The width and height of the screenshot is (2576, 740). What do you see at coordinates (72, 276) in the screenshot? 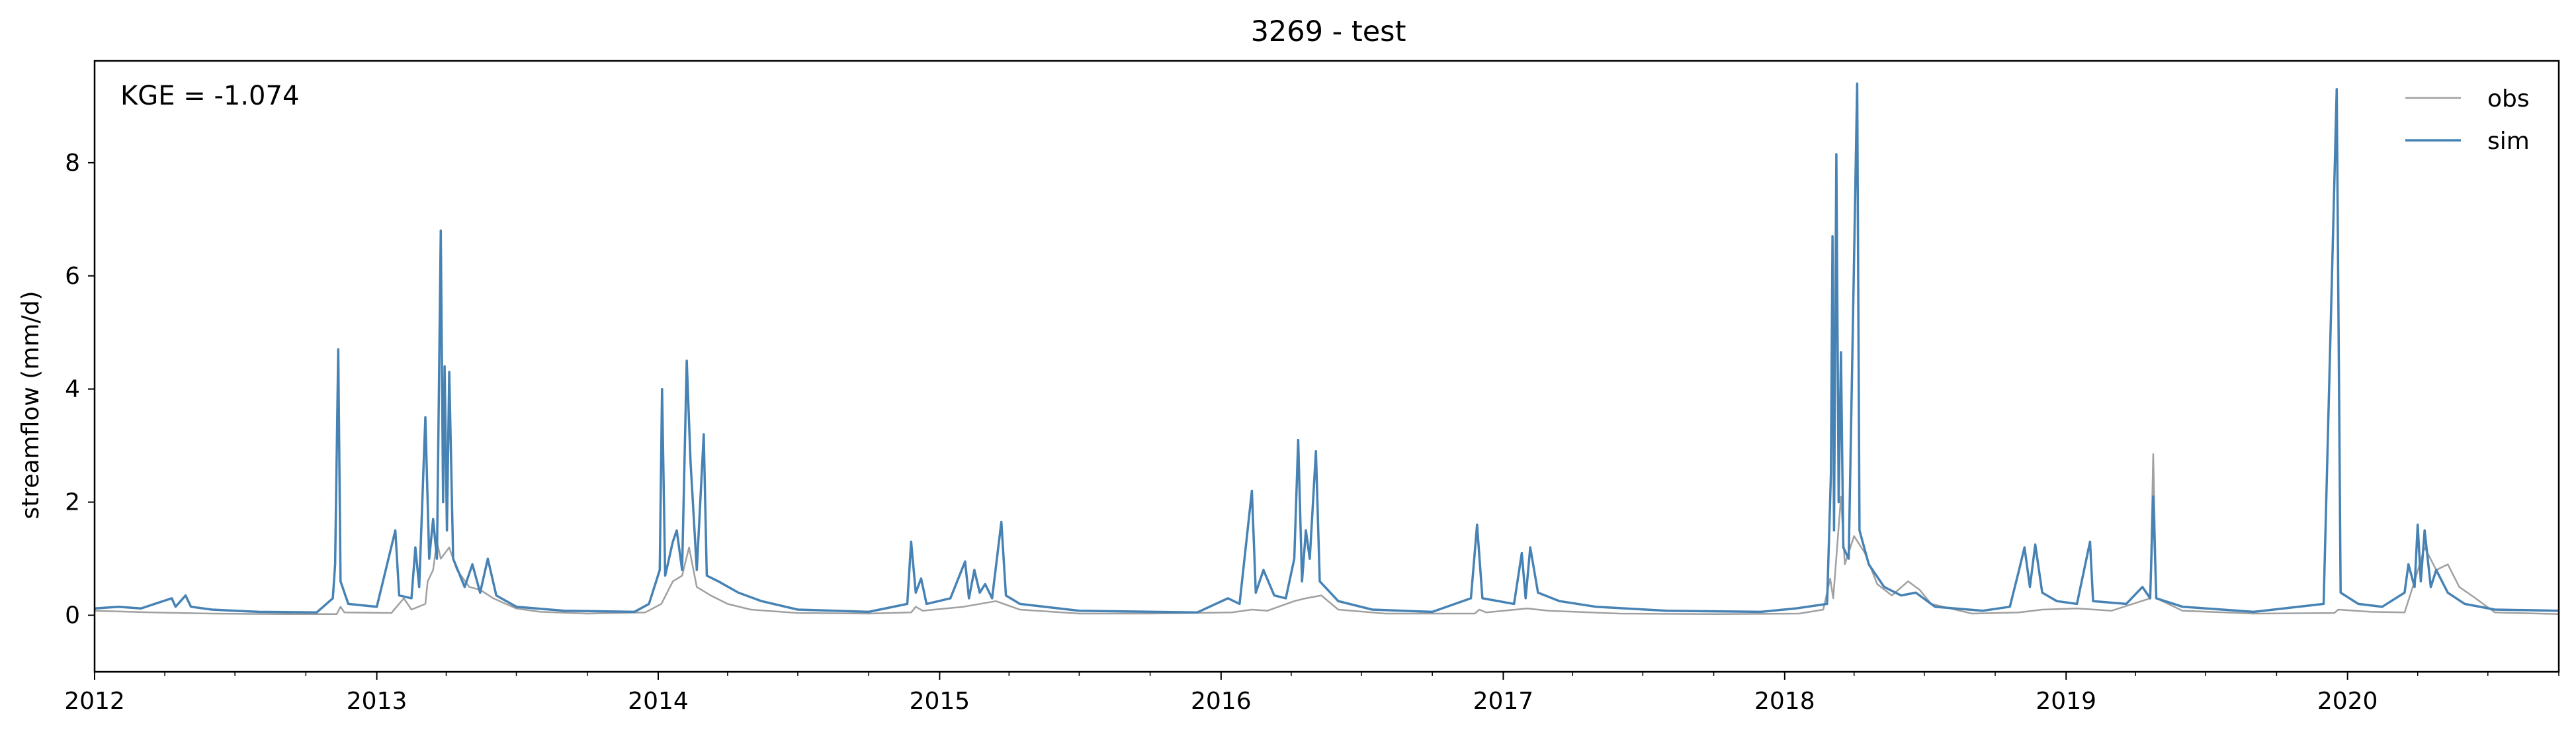
I see `y-tick-label: 6` at bounding box center [72, 276].